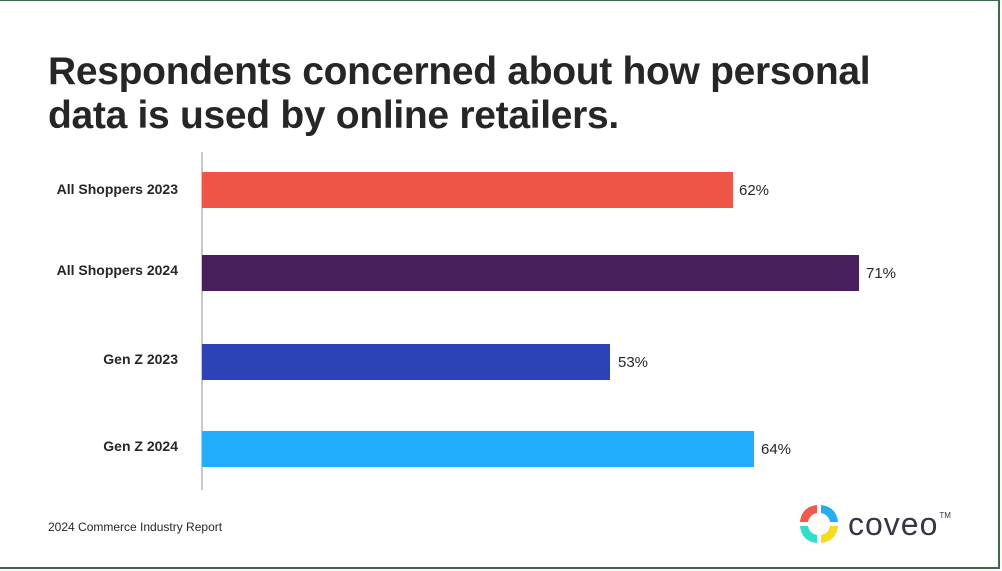 Image resolution: width=1002 pixels, height=571 pixels. Describe the element at coordinates (467, 190) in the screenshot. I see `bar-all-shoppers-2023` at that location.